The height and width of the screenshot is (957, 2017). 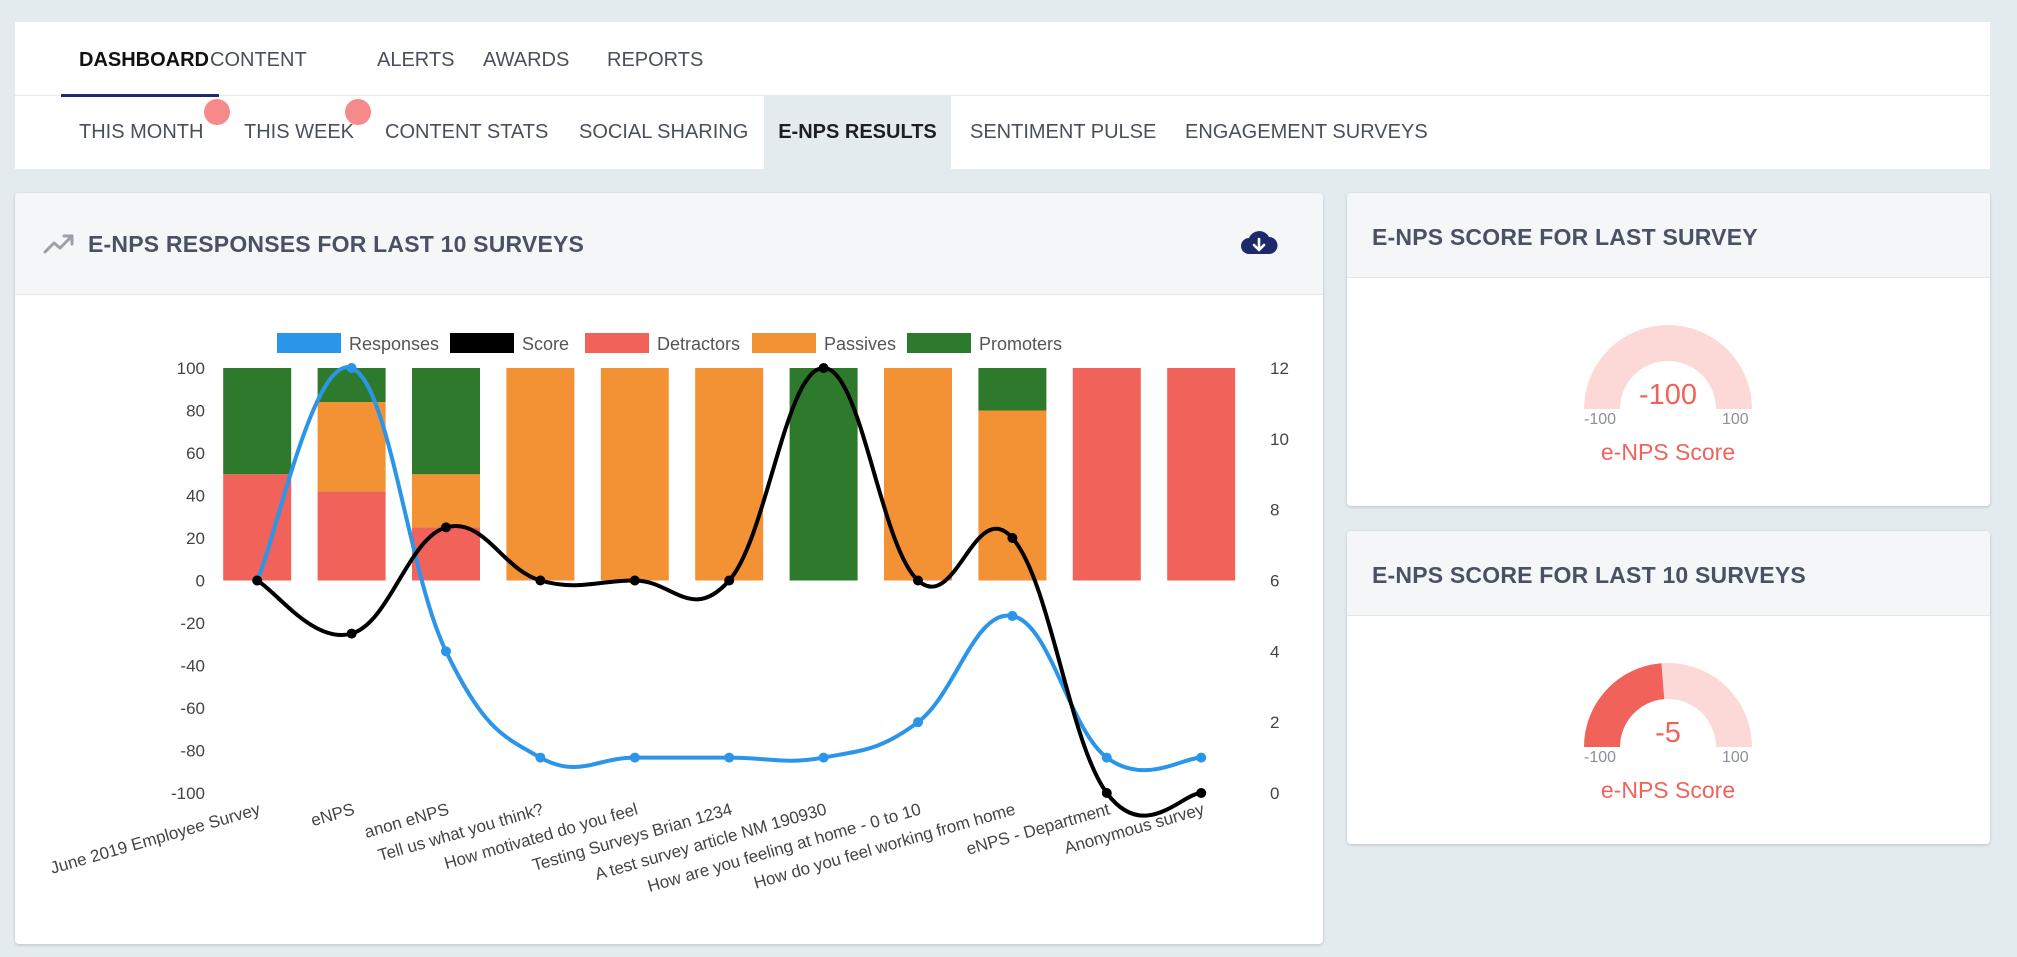 I want to click on y-axis-right-tick: 10, so click(x=1279, y=439).